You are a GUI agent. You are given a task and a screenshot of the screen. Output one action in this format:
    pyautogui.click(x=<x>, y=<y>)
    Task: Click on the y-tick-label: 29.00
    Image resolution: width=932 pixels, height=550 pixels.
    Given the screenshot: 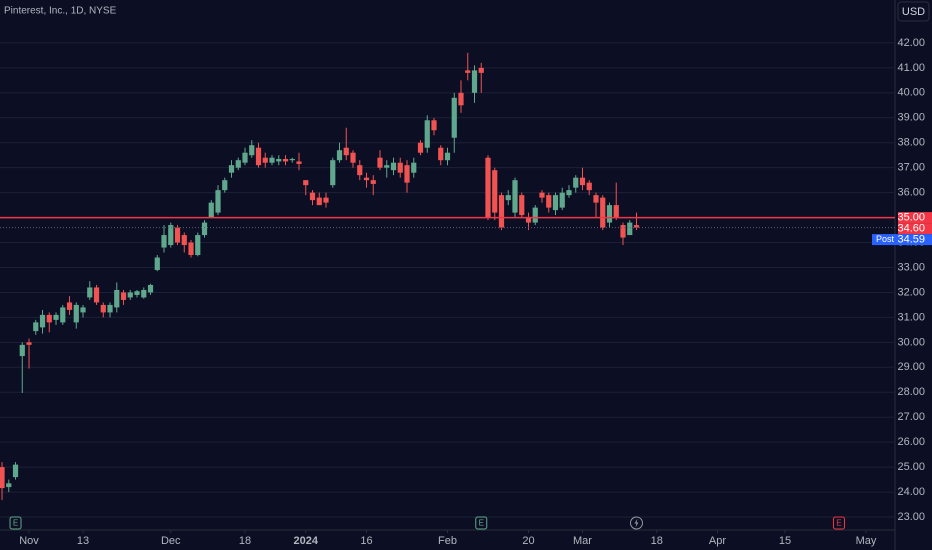 What is the action you would take?
    pyautogui.click(x=911, y=367)
    